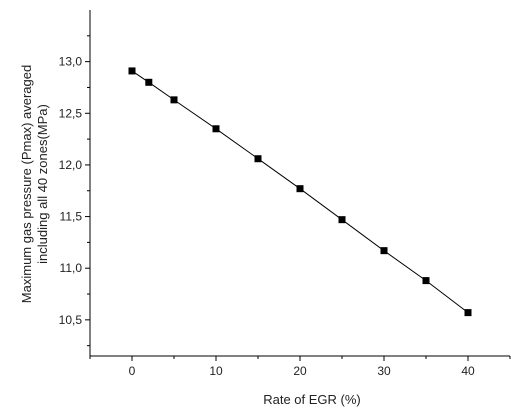 Image resolution: width=527 pixels, height=414 pixels. What do you see at coordinates (71, 320) in the screenshot?
I see `y-tick-label: 10,5` at bounding box center [71, 320].